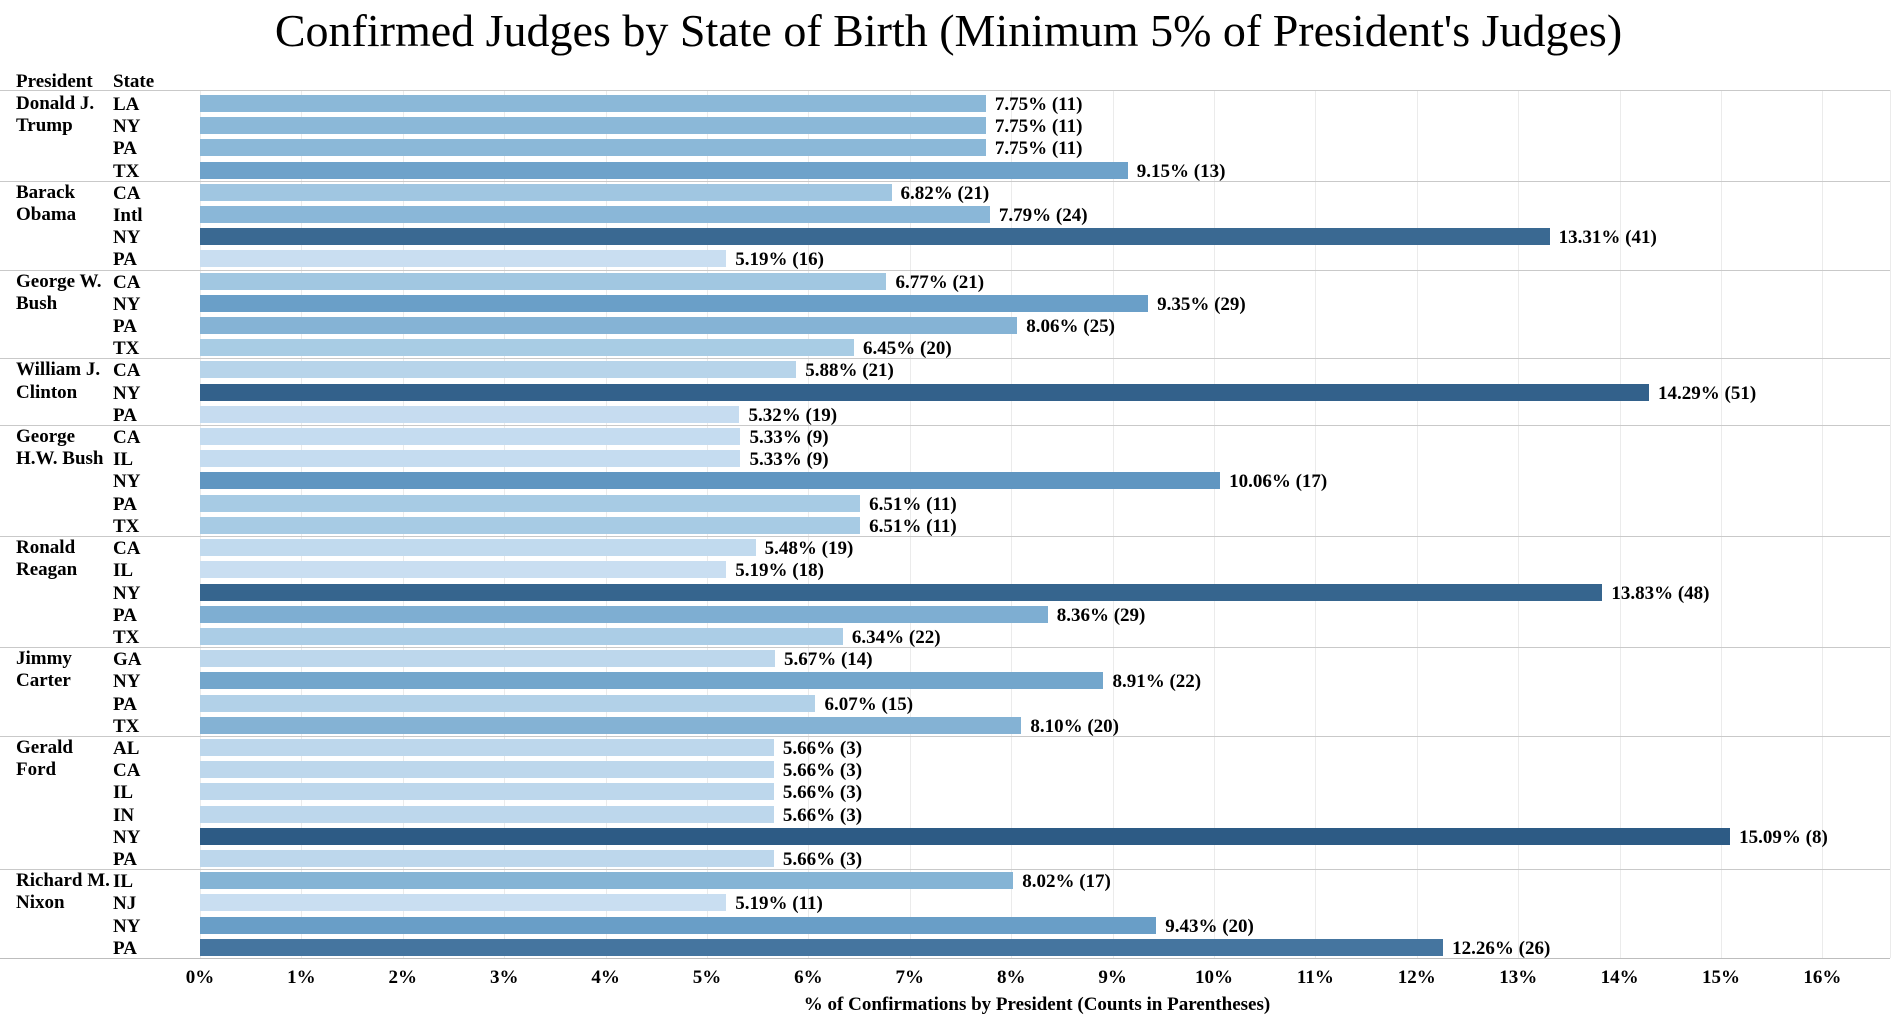 This screenshot has height=1031, width=1897. What do you see at coordinates (1101, 615) in the screenshot?
I see `bar-value-label: 8.36% (29)` at bounding box center [1101, 615].